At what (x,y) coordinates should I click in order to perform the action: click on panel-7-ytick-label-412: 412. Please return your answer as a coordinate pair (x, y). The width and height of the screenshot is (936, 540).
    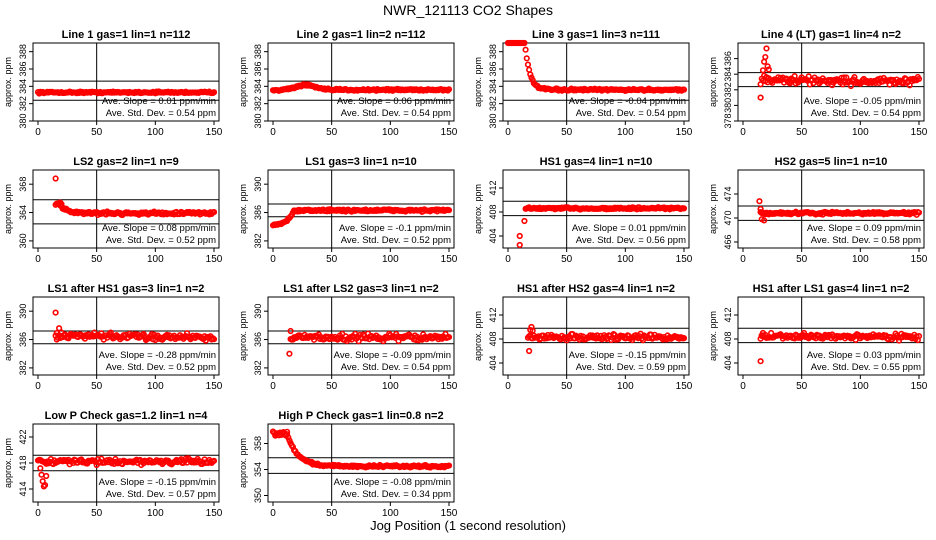
    Looking at the image, I should click on (493, 187).